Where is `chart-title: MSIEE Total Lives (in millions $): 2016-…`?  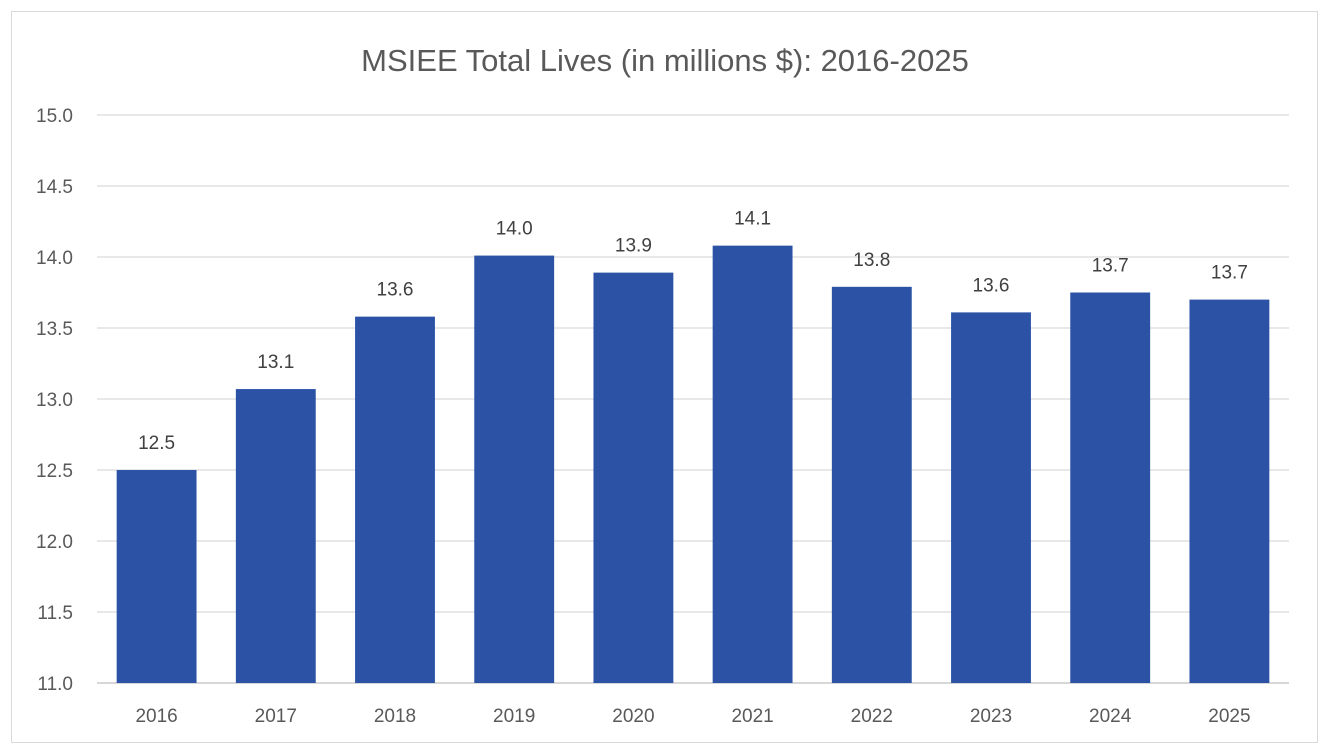
chart-title: MSIEE Total Lives (in millions $): 2016-… is located at coordinates (665, 60).